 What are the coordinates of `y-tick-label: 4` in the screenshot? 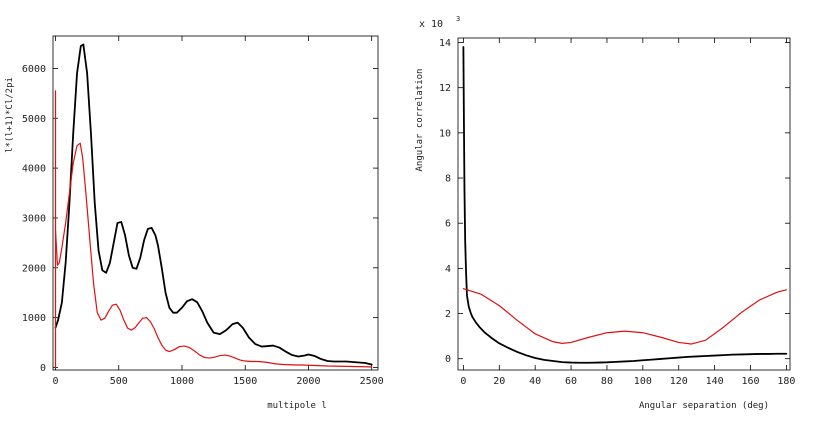 It's located at (448, 269).